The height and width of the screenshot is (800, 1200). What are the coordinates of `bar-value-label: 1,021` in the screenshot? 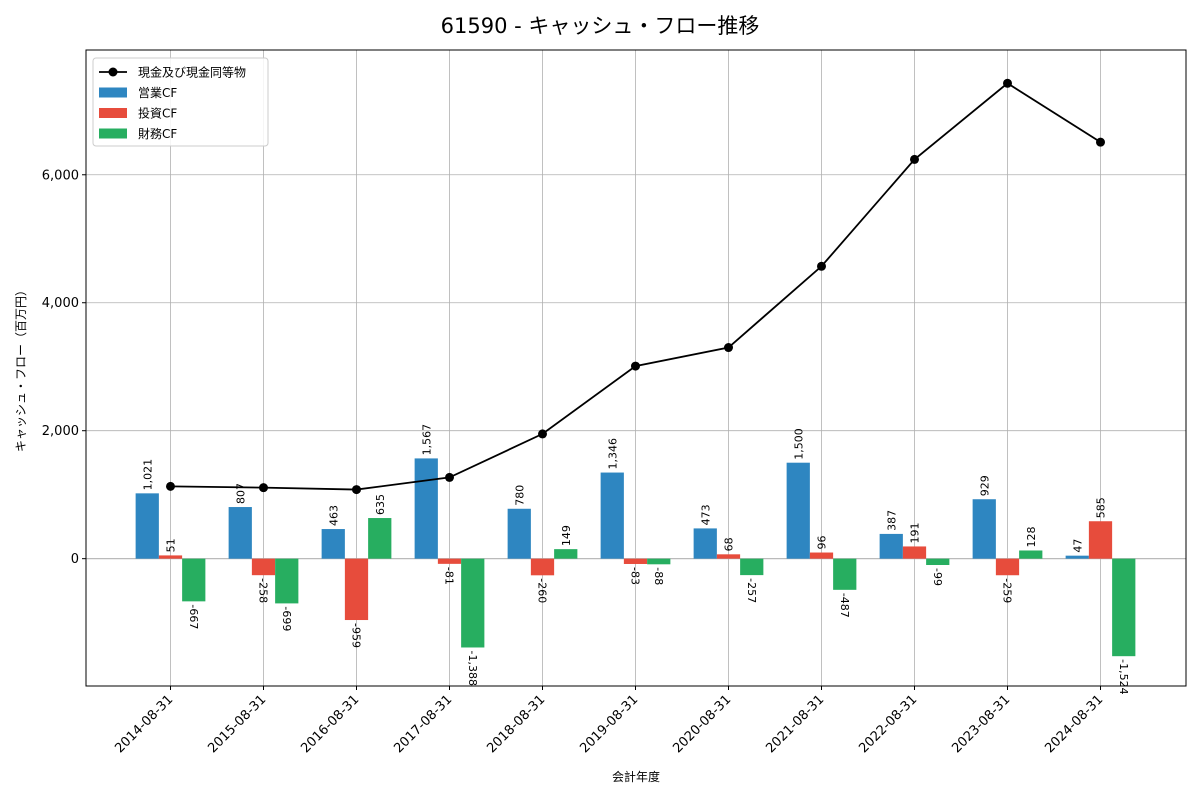 It's located at (147, 475).